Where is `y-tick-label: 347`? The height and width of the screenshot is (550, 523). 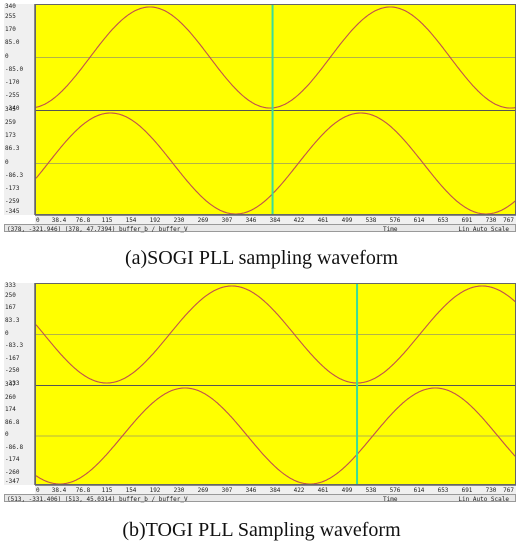 y-tick-label: 347 is located at coordinates (10, 384).